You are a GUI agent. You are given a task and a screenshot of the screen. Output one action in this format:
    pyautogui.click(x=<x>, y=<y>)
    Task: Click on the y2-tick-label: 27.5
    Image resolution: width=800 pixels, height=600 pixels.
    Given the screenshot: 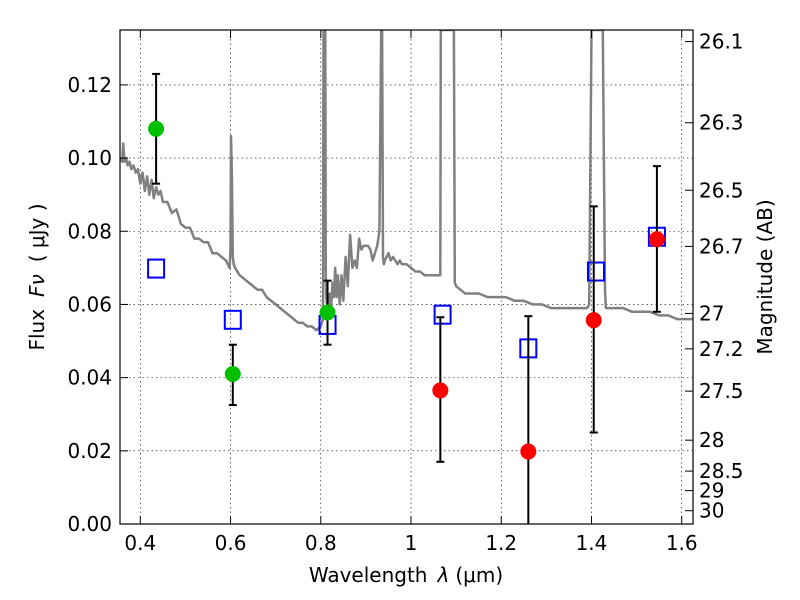 What is the action you would take?
    pyautogui.click(x=721, y=391)
    